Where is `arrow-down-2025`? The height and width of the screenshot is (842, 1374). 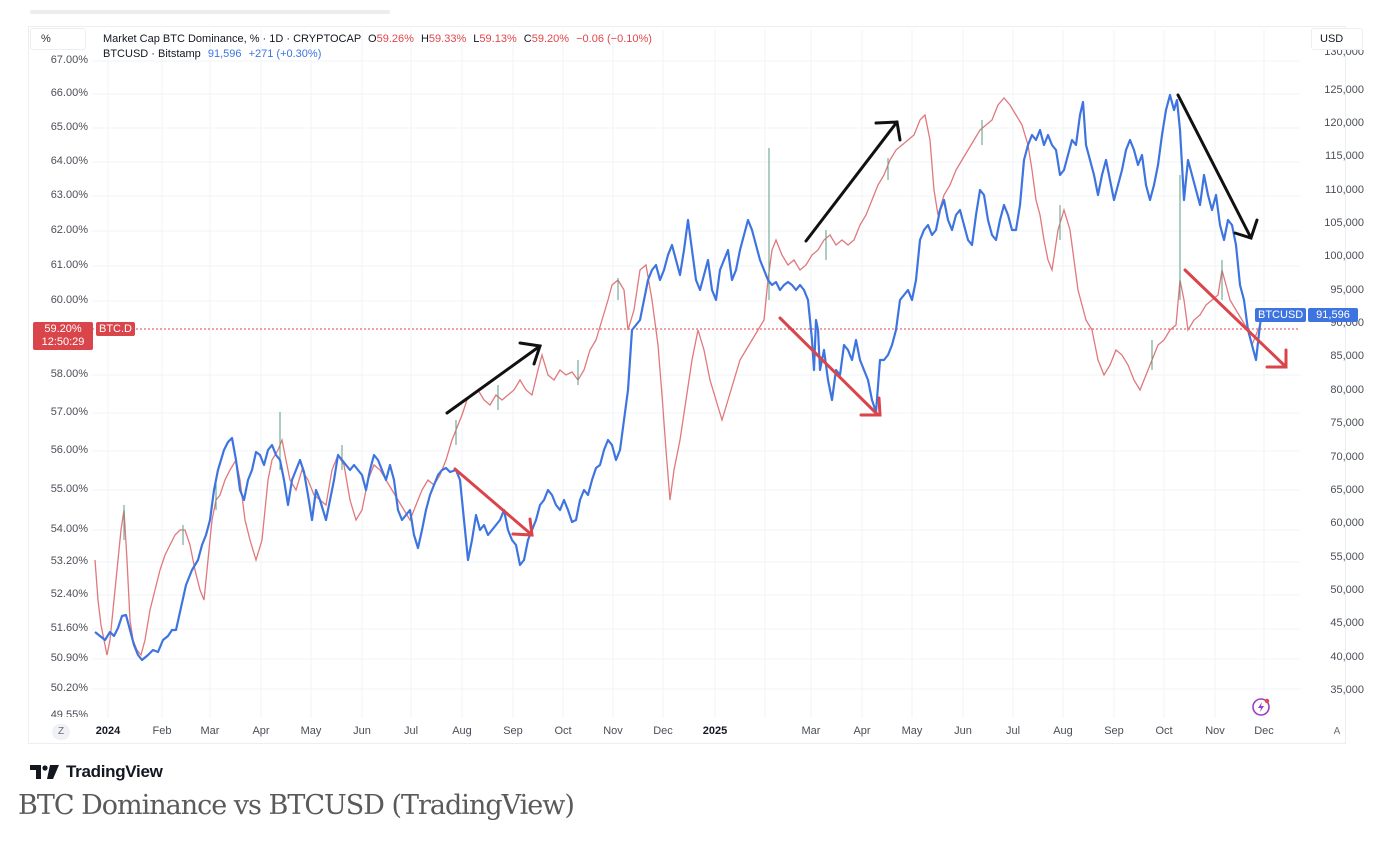 arrow-down-2025 is located at coordinates (830, 366).